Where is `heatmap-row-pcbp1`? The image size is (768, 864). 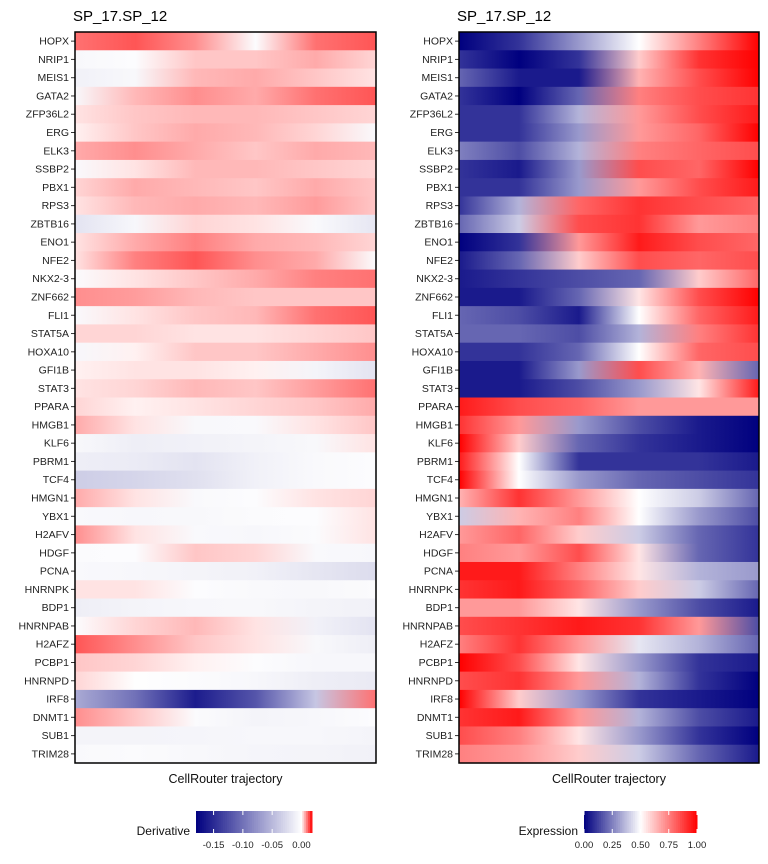
heatmap-row-pcbp1 is located at coordinates (225, 663).